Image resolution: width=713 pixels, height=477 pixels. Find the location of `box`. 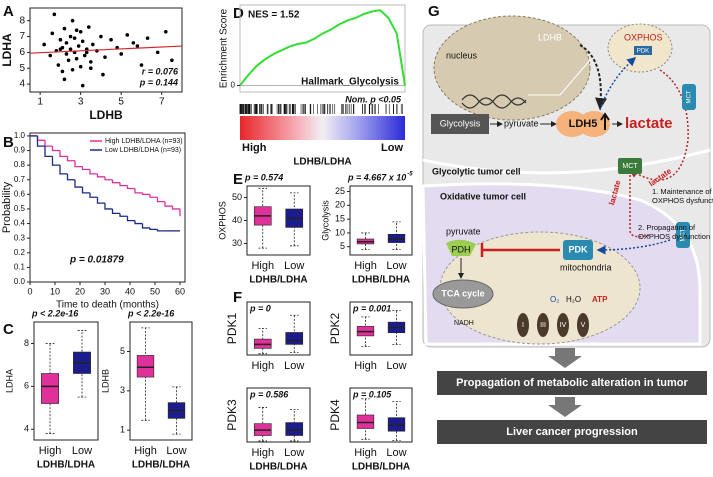

box is located at coordinates (145, 366).